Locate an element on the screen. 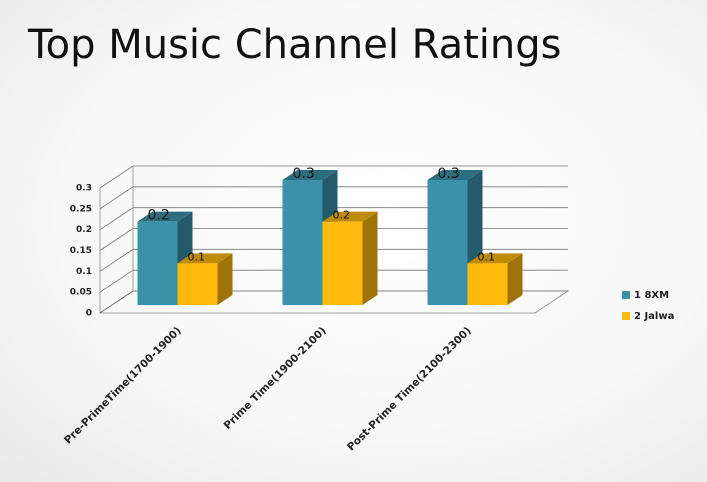 The height and width of the screenshot is (482, 707). y-tick-label: 0.15 is located at coordinates (81, 251).